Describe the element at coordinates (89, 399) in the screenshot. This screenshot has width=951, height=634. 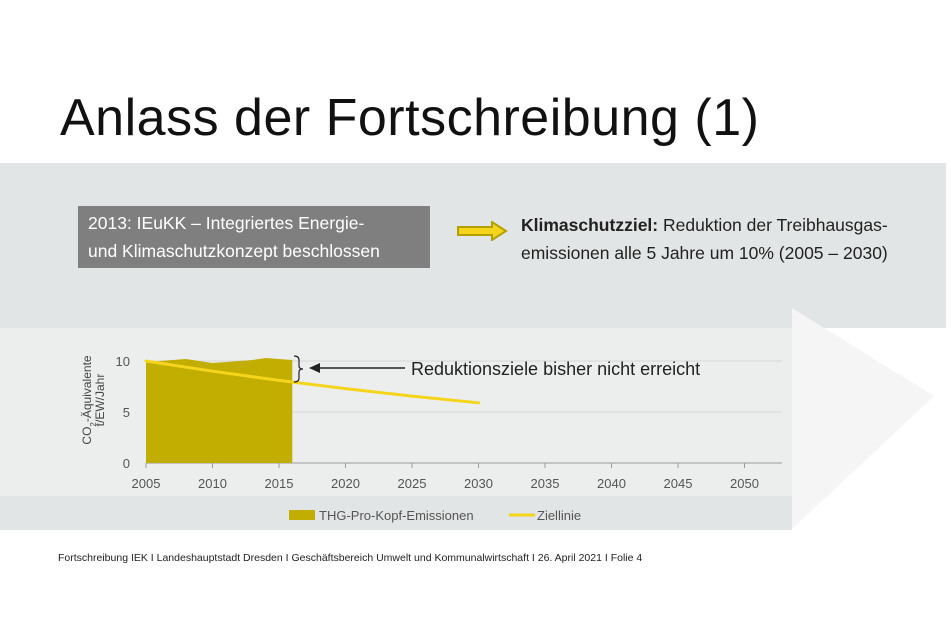
I see `y-axis-label: CO2-Äquivalente` at that location.